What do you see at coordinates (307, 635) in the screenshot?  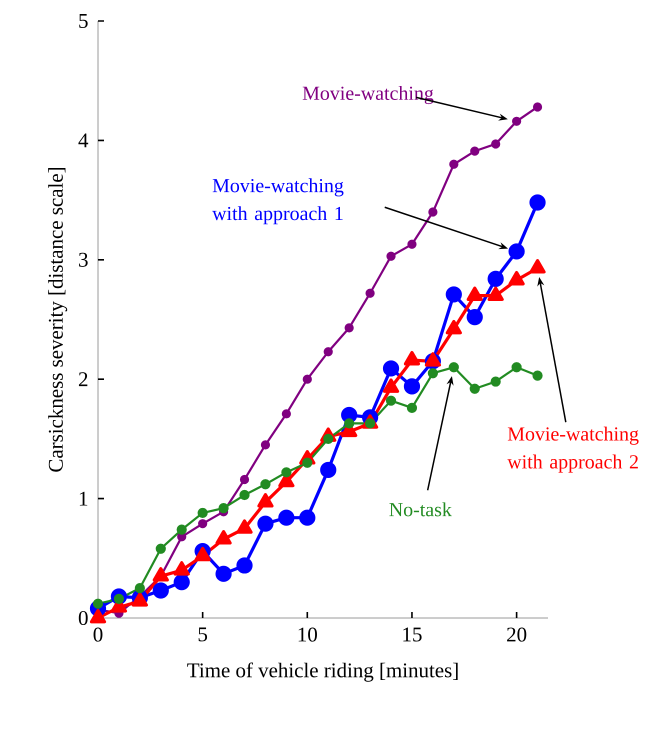 I see `x-tick-label: 10` at bounding box center [307, 635].